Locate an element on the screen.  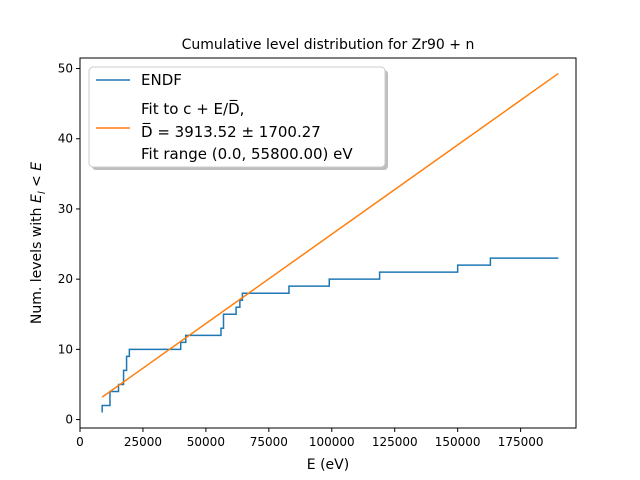
y-axis-label-e2: E is located at coordinates (37, 166).